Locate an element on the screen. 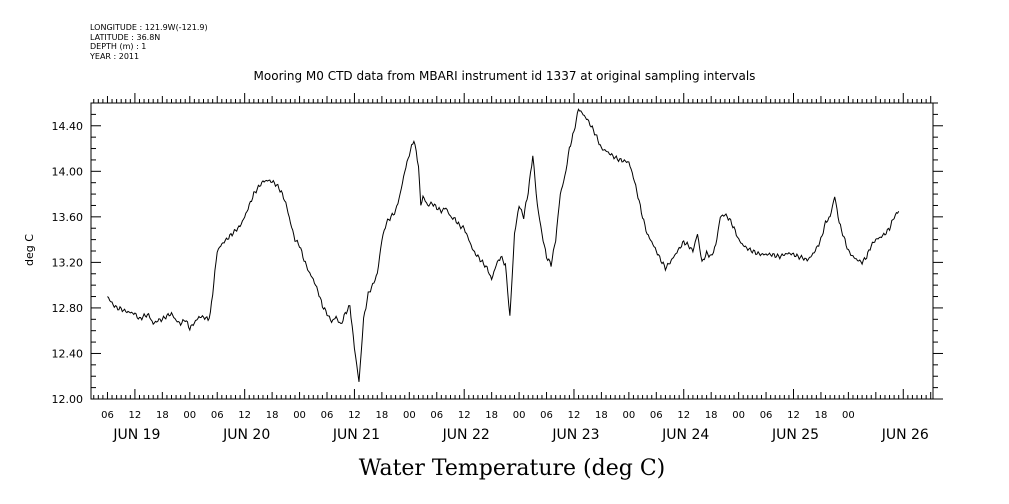 Image resolution: width=1009 pixels, height=504 pixels. y-tick-label: 14.40 is located at coordinates (68, 126).